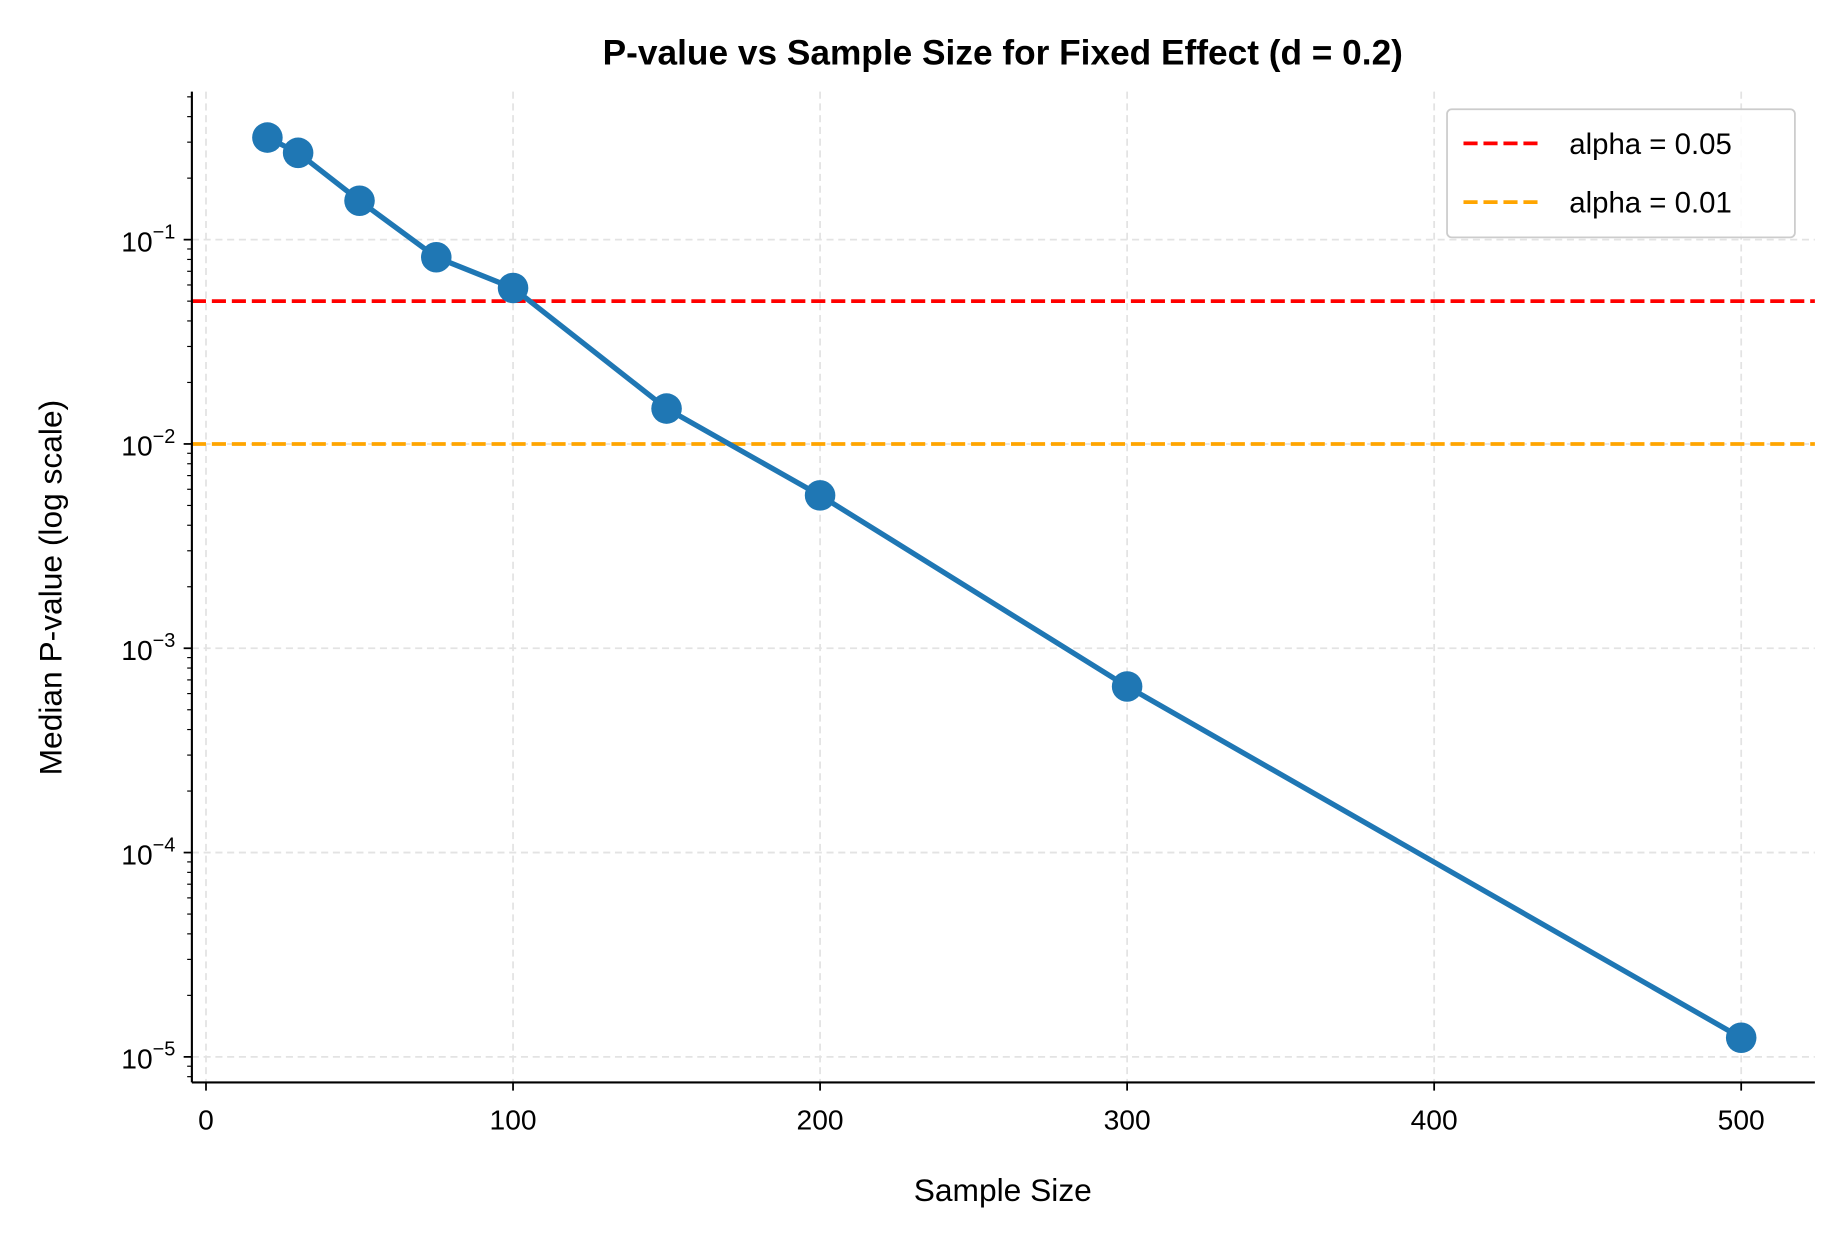 The width and height of the screenshot is (1834, 1234). I want to click on y-tick-label: 10⁻¹, so click(148, 239).